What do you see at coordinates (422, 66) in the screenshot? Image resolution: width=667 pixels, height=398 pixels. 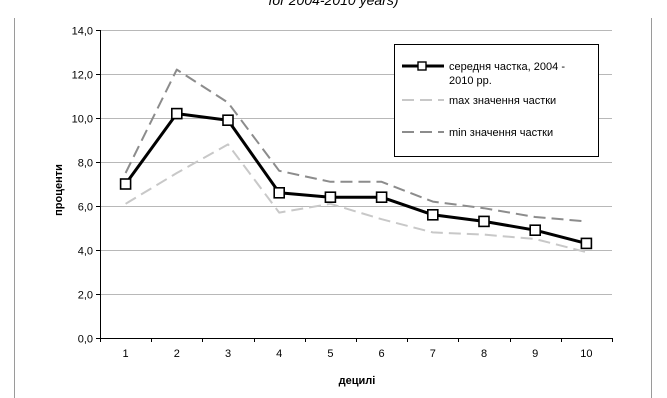 I see `legend-marker` at bounding box center [422, 66].